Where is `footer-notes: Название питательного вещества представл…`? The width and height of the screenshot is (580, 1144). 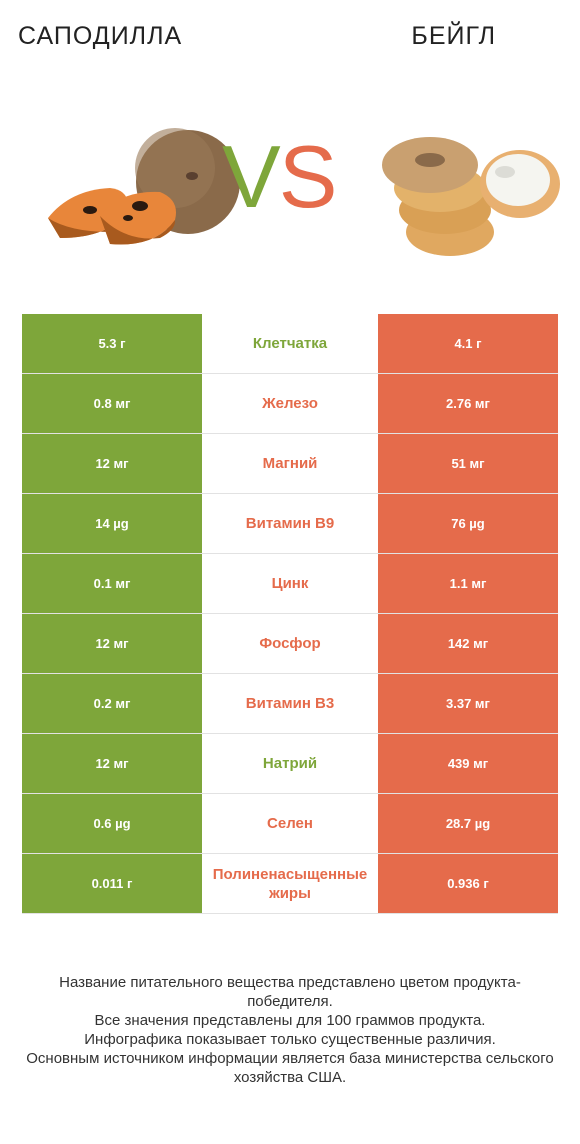 footer-notes: Название питательного вещества представл… is located at coordinates (290, 1030).